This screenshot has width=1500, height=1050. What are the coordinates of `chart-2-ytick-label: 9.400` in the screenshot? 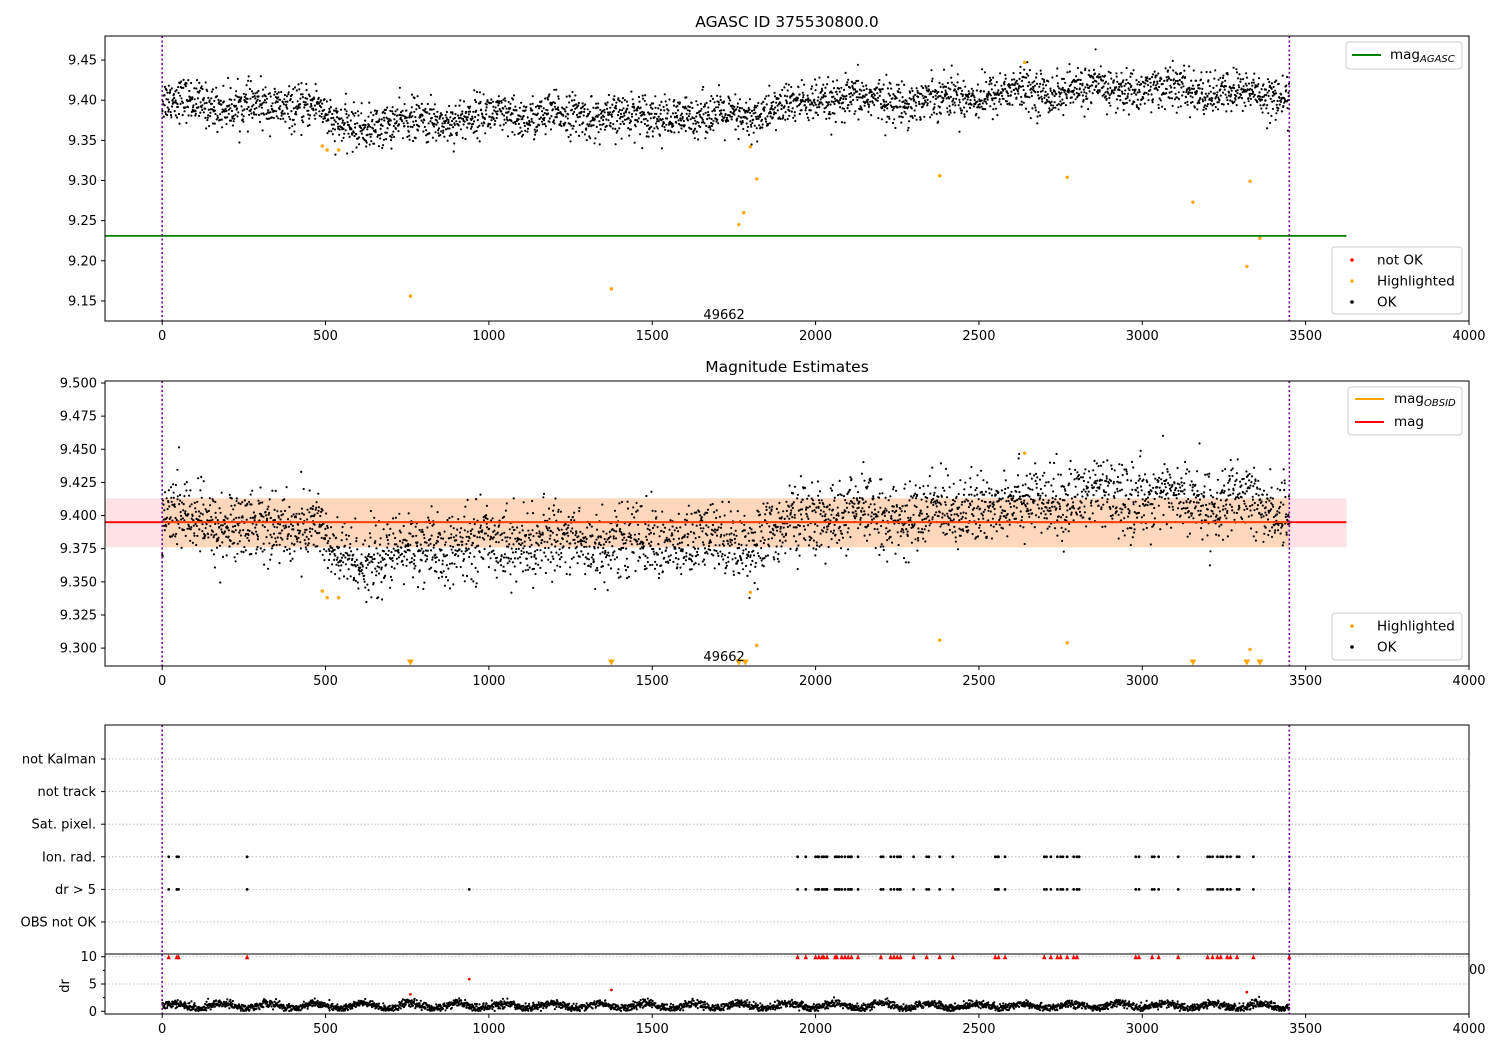 It's located at (78, 516).